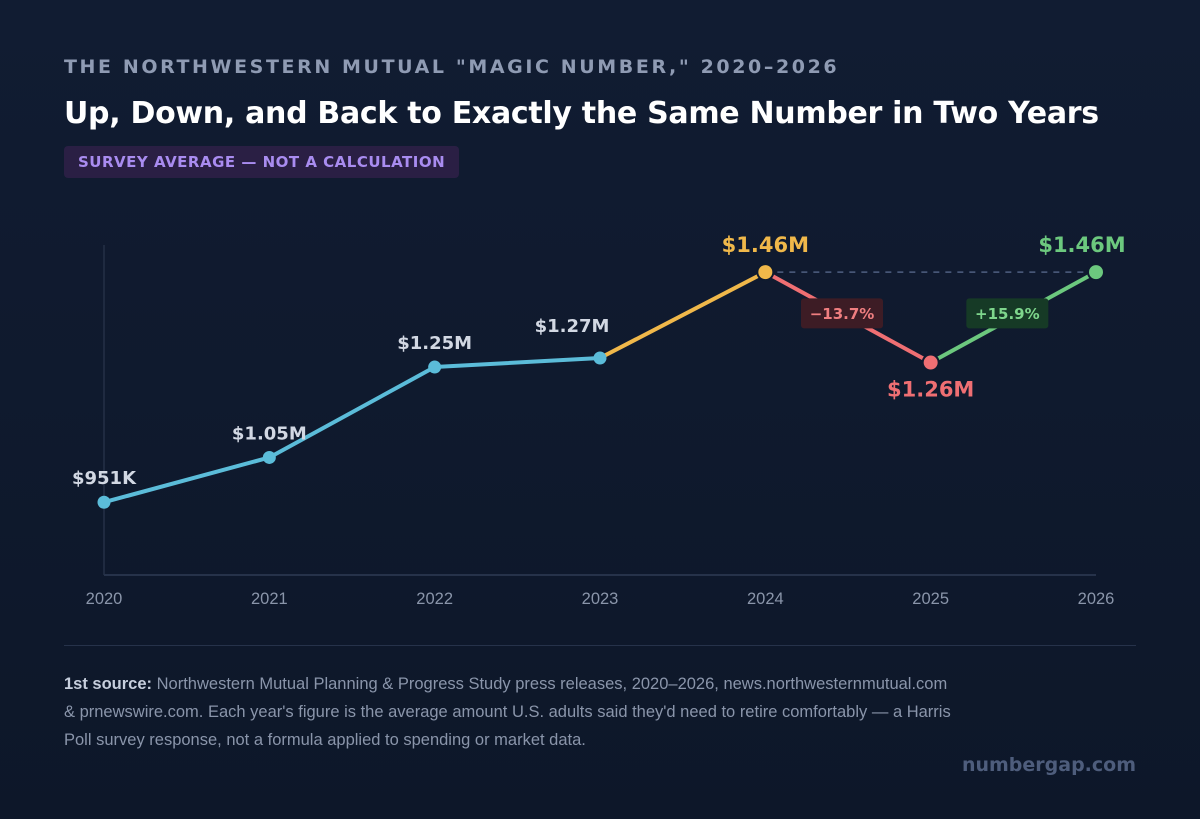  What do you see at coordinates (930, 390) in the screenshot?
I see `data-label: $1.26M` at bounding box center [930, 390].